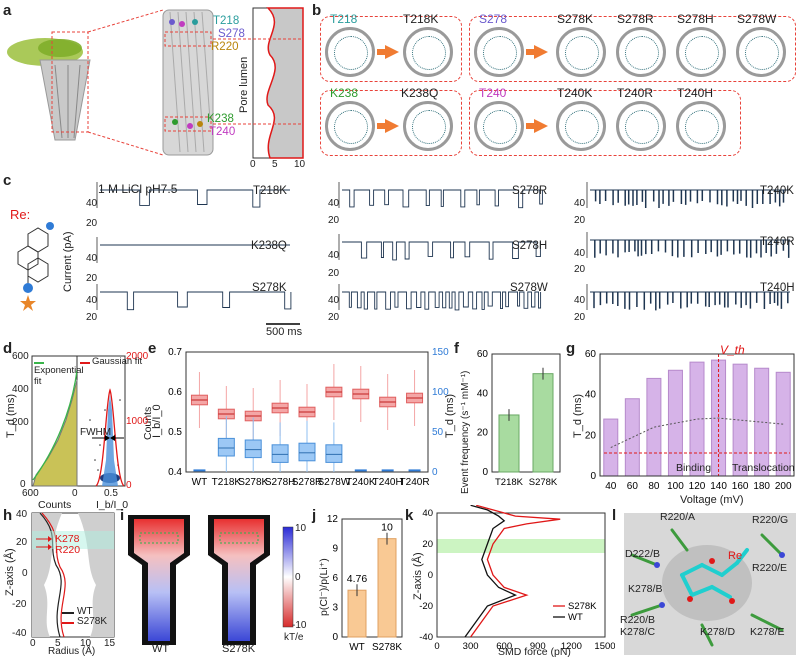  Describe the element at coordinates (515, 571) in the screenshot. I see `k-series-s278k` at that location.